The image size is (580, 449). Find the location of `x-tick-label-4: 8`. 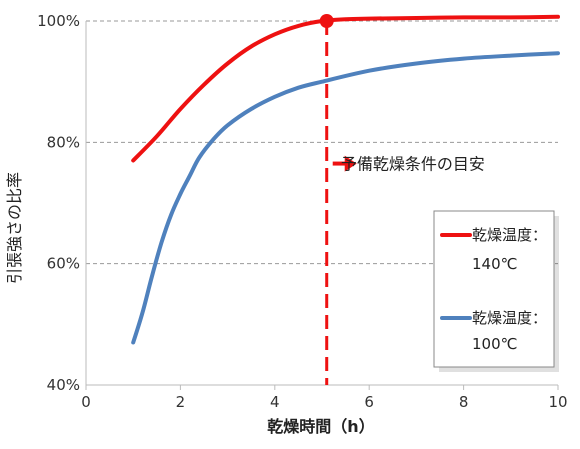

x-tick-label-4: 8 is located at coordinates (464, 402).